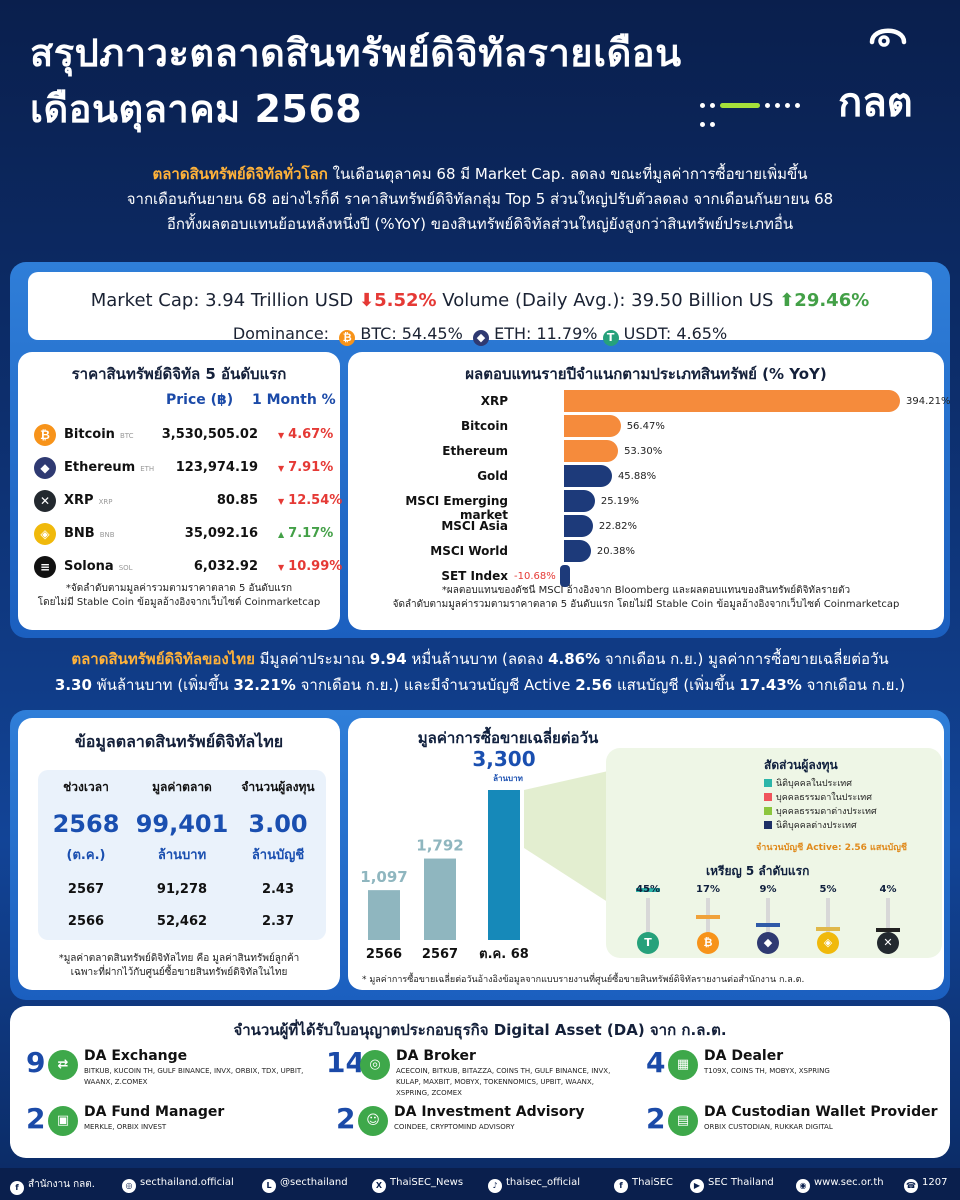 The height and width of the screenshot is (1200, 960). I want to click on thai-intro-v1: 9.94, so click(388, 659).